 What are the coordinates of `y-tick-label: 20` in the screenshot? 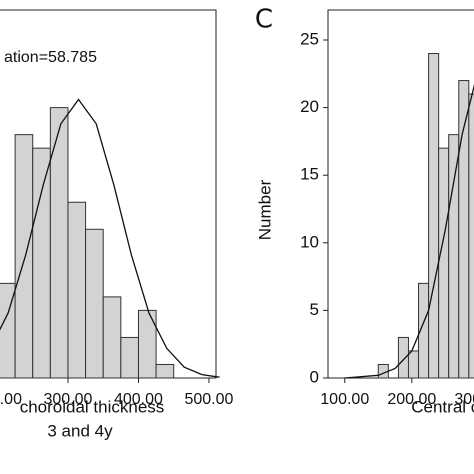 It's located at (309, 106).